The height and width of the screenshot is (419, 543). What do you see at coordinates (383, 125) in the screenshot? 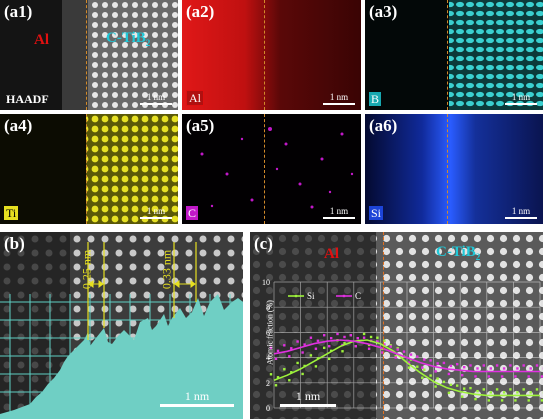
I see `panel-a6-label: (a6)` at bounding box center [383, 125].